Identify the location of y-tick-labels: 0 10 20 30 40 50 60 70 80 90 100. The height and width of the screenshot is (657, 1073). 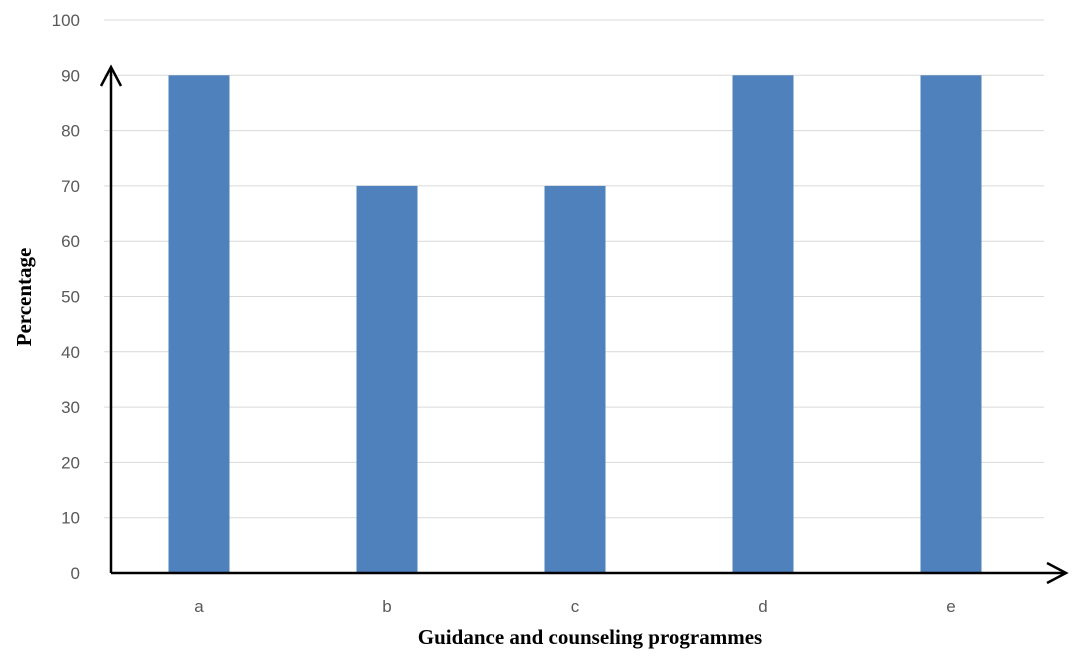
(66, 297).